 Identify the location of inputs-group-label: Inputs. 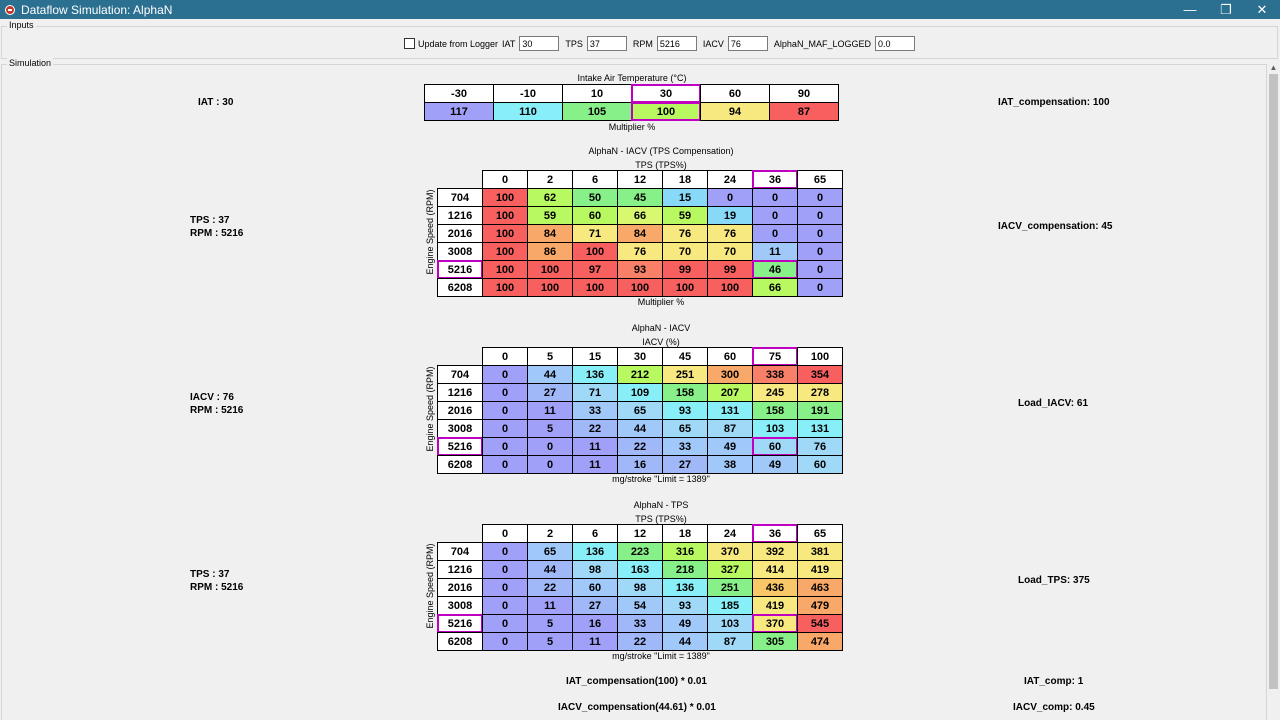
(21, 25).